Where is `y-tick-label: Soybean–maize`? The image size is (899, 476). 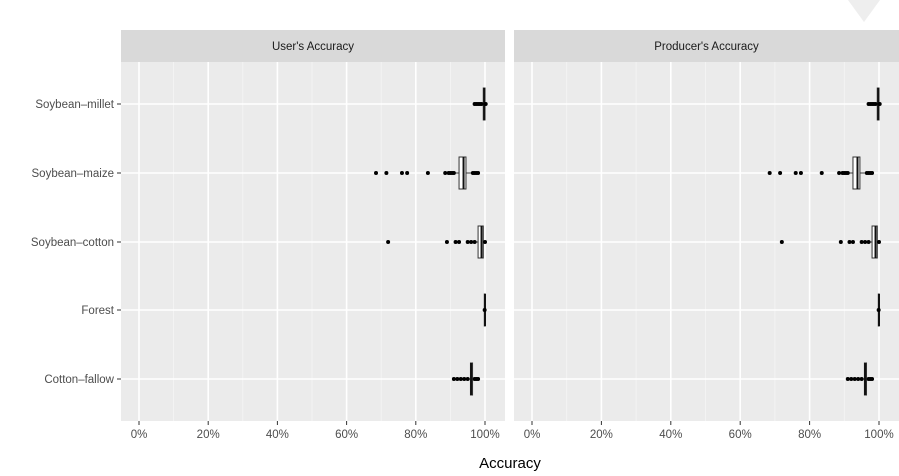
y-tick-label: Soybean–maize is located at coordinates (73, 174).